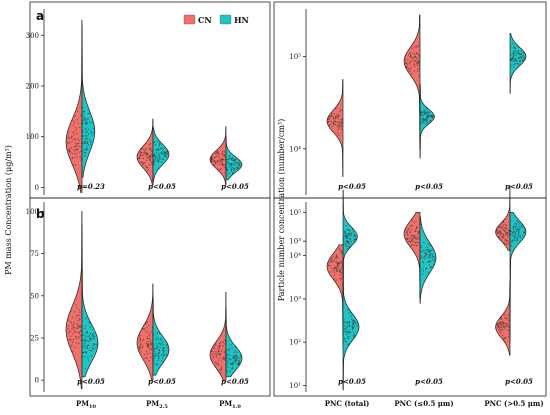  What do you see at coordinates (519, 186) in the screenshot?
I see `p-value-a-right-2: p<0.05` at bounding box center [519, 186].